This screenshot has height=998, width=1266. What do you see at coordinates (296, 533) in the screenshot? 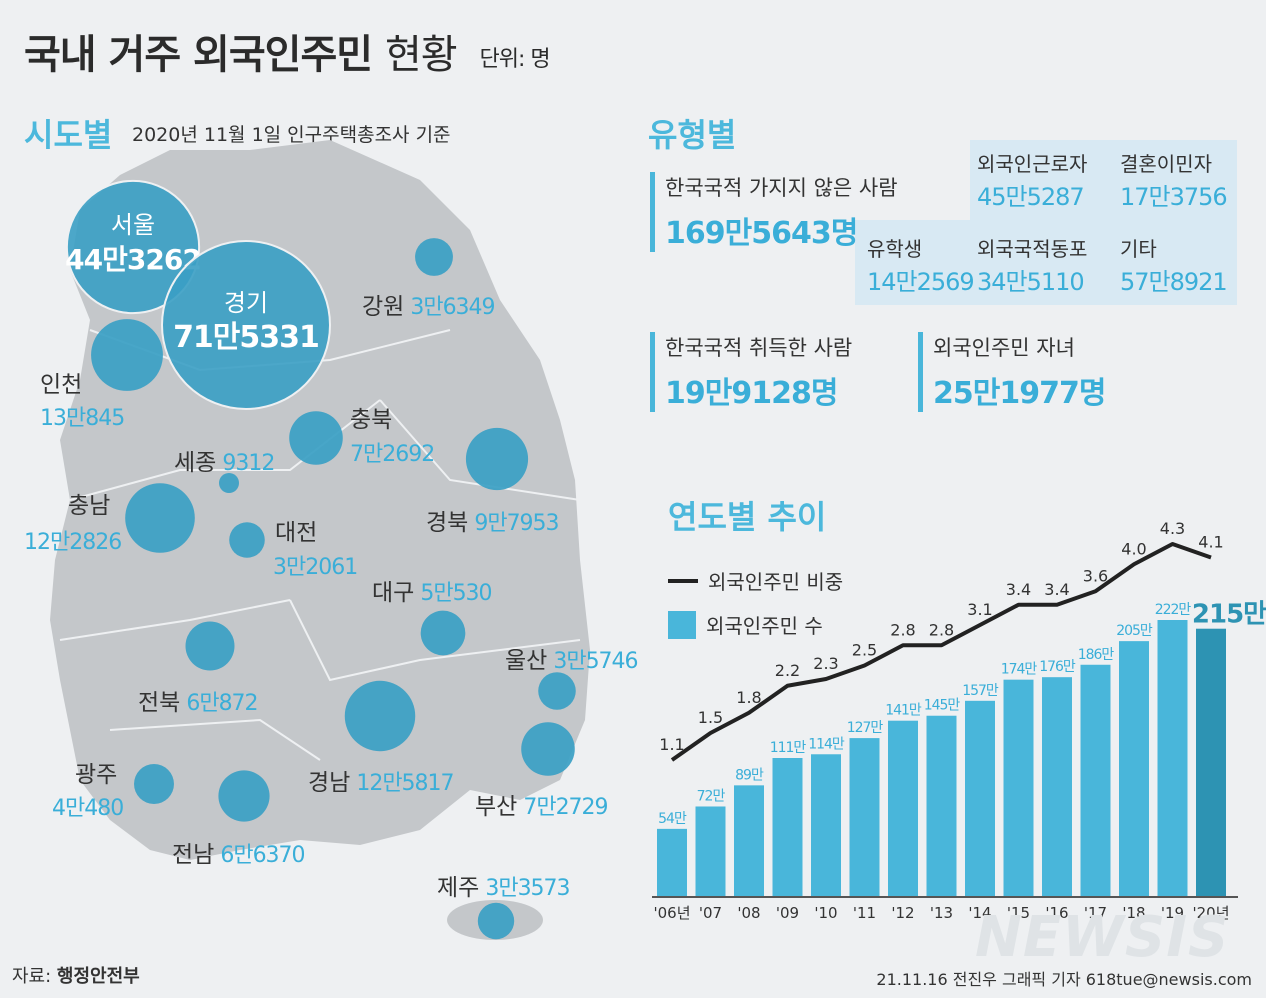
I see `region-name: 대전` at bounding box center [296, 533].